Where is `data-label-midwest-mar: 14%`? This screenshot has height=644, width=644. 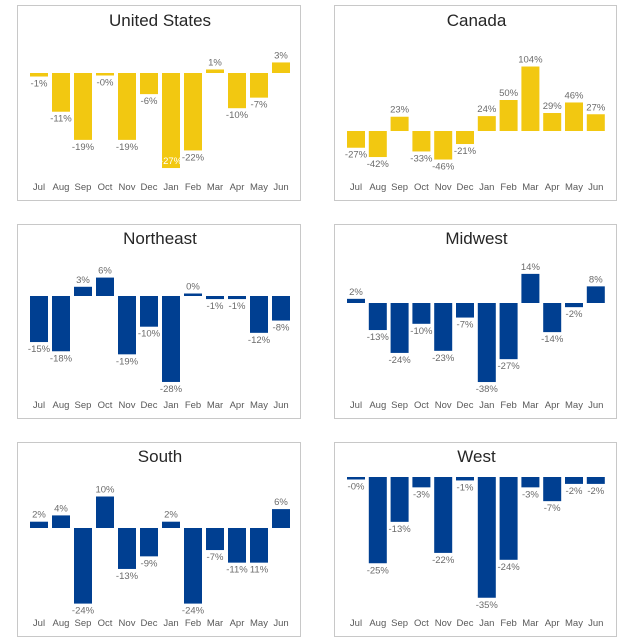 data-label-midwest-mar: 14% is located at coordinates (531, 267).